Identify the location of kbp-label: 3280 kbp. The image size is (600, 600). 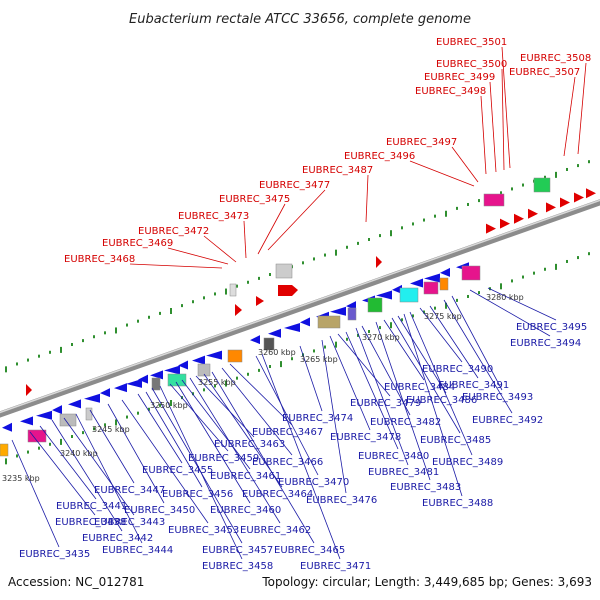
(505, 297).